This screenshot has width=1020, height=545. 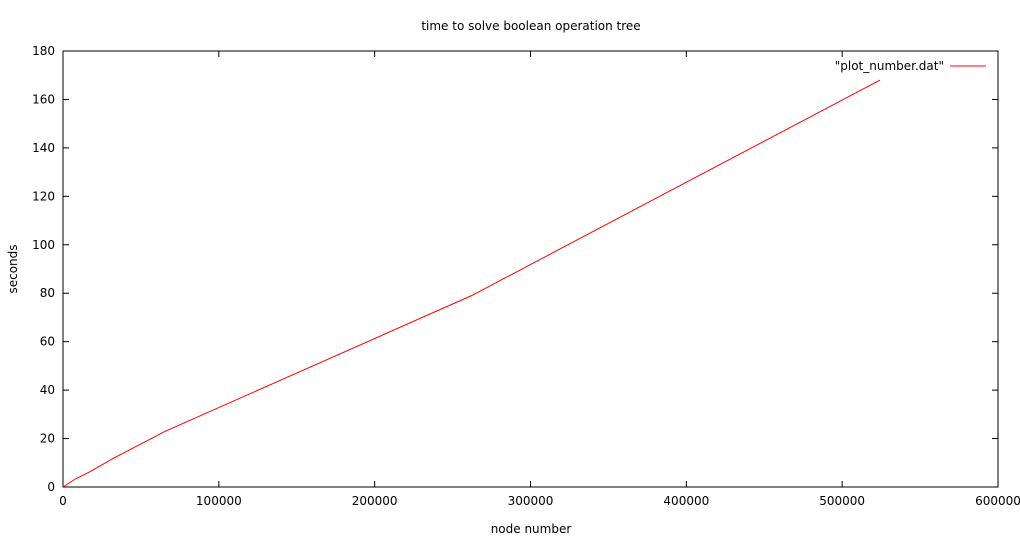 What do you see at coordinates (47, 390) in the screenshot?
I see `y-tick-label: 40` at bounding box center [47, 390].